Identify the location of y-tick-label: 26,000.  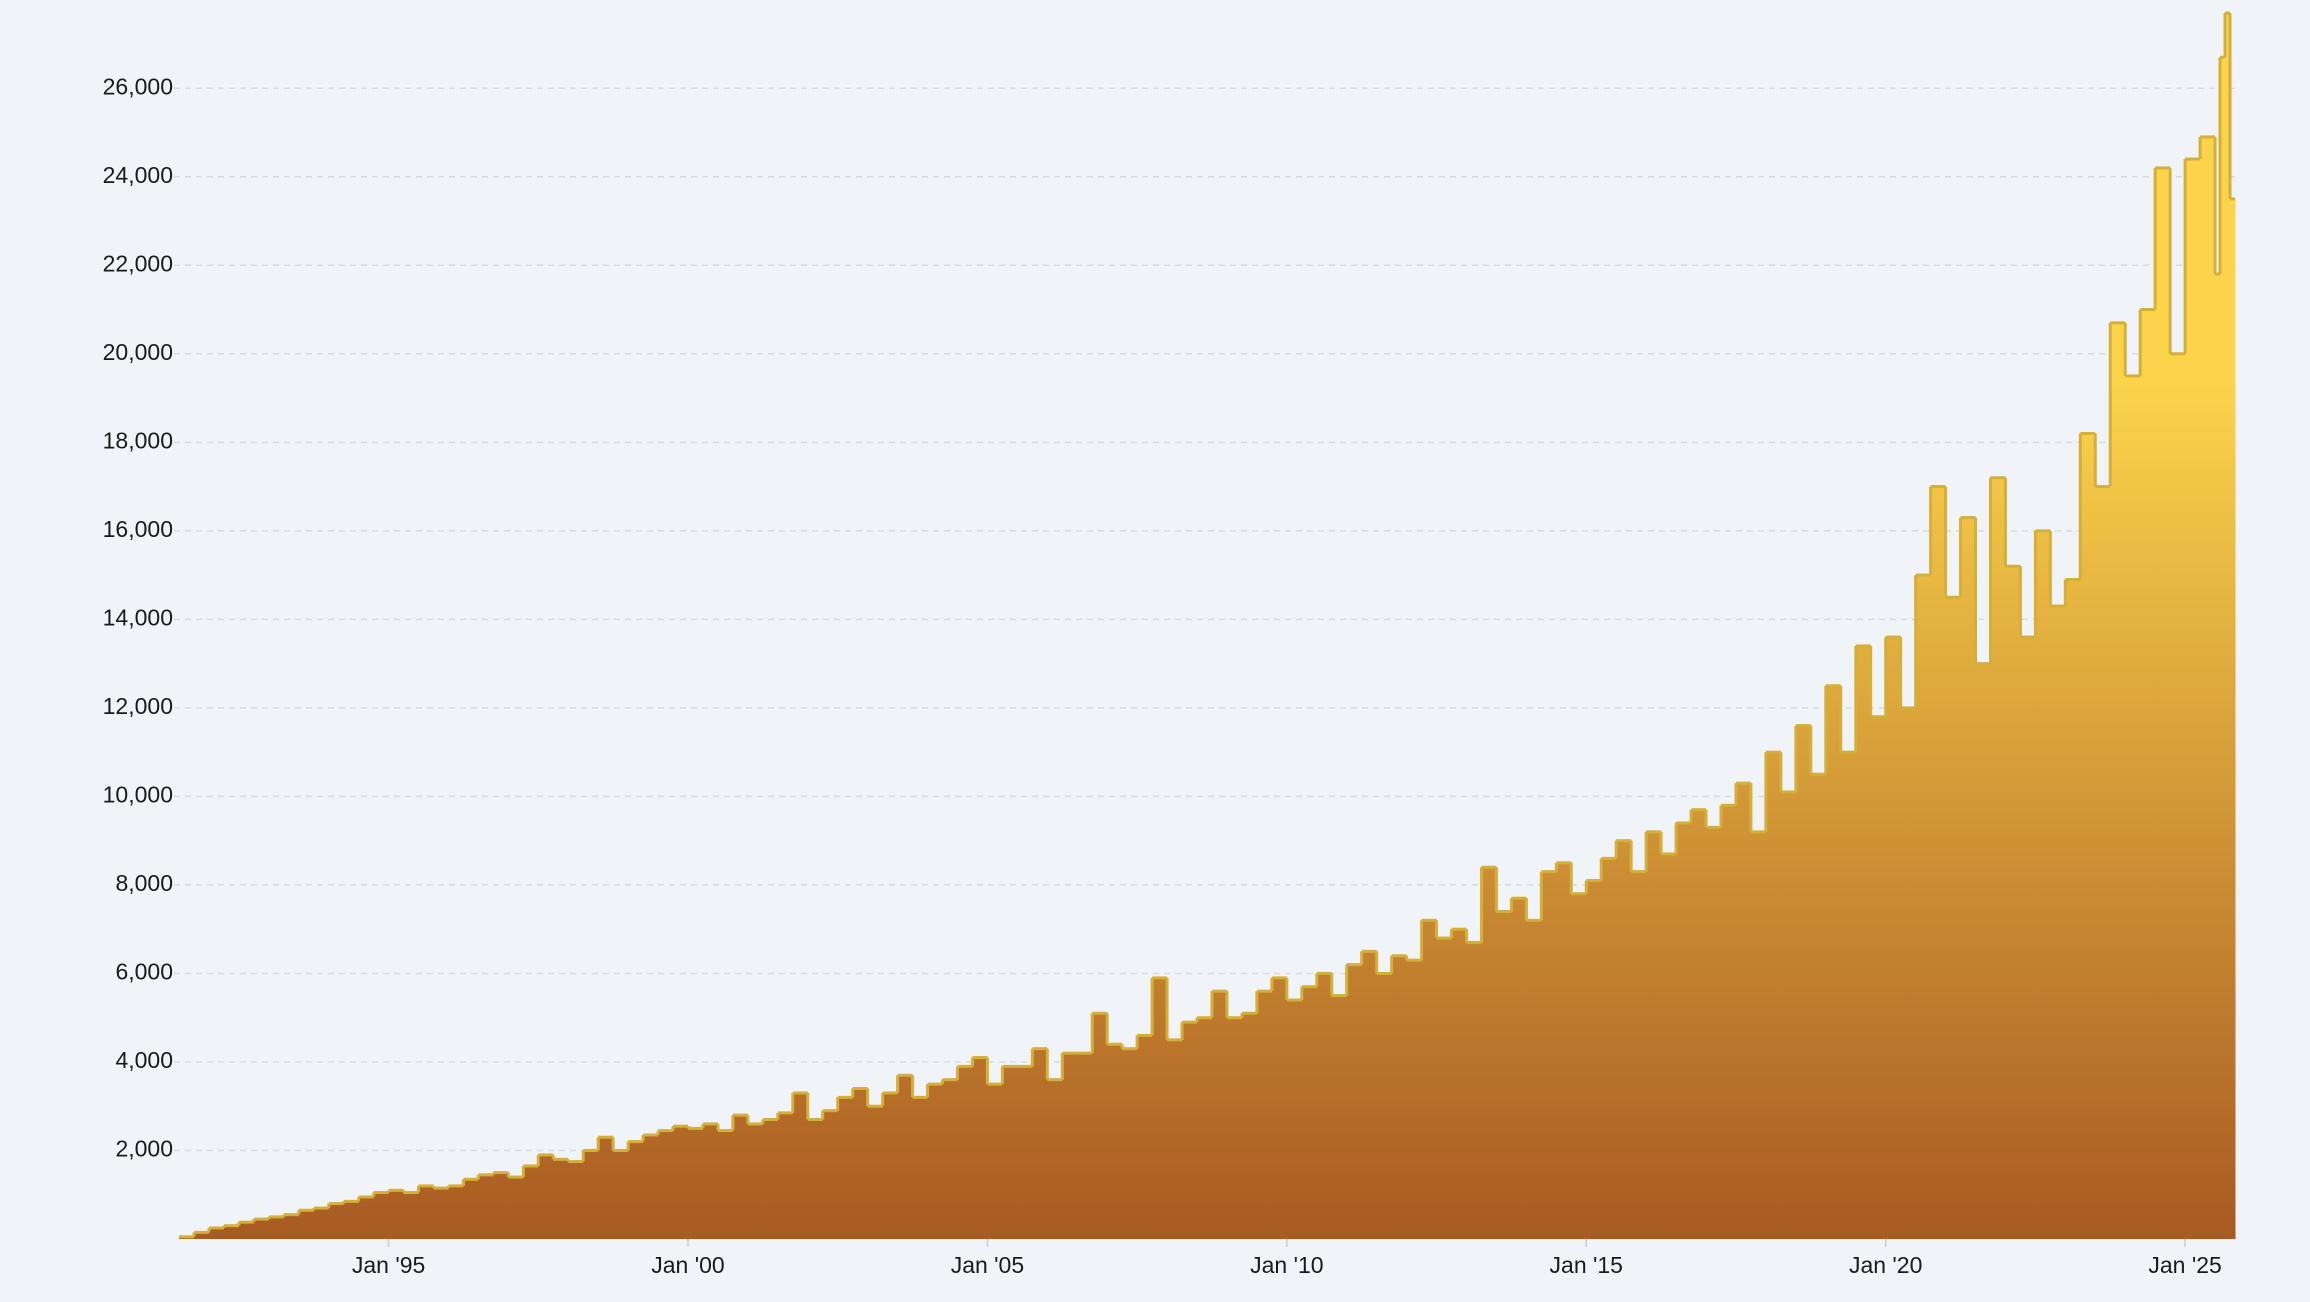
(138, 86).